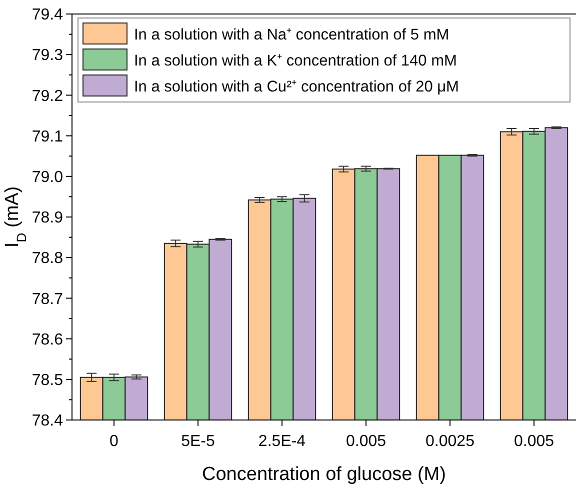 The width and height of the screenshot is (584, 492). What do you see at coordinates (48, 380) in the screenshot?
I see `y-tick-label: 78.5` at bounding box center [48, 380].